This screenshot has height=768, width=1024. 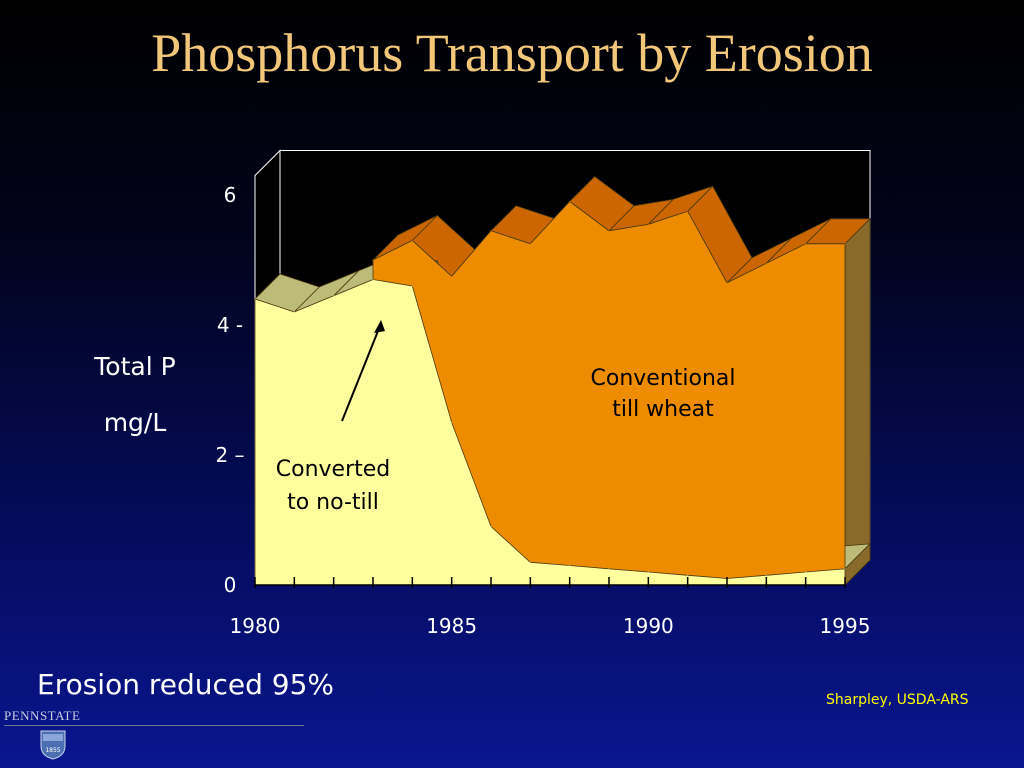 What do you see at coordinates (154, 734) in the screenshot?
I see `pennstate-logo: PENNSTATE 1855` at bounding box center [154, 734].